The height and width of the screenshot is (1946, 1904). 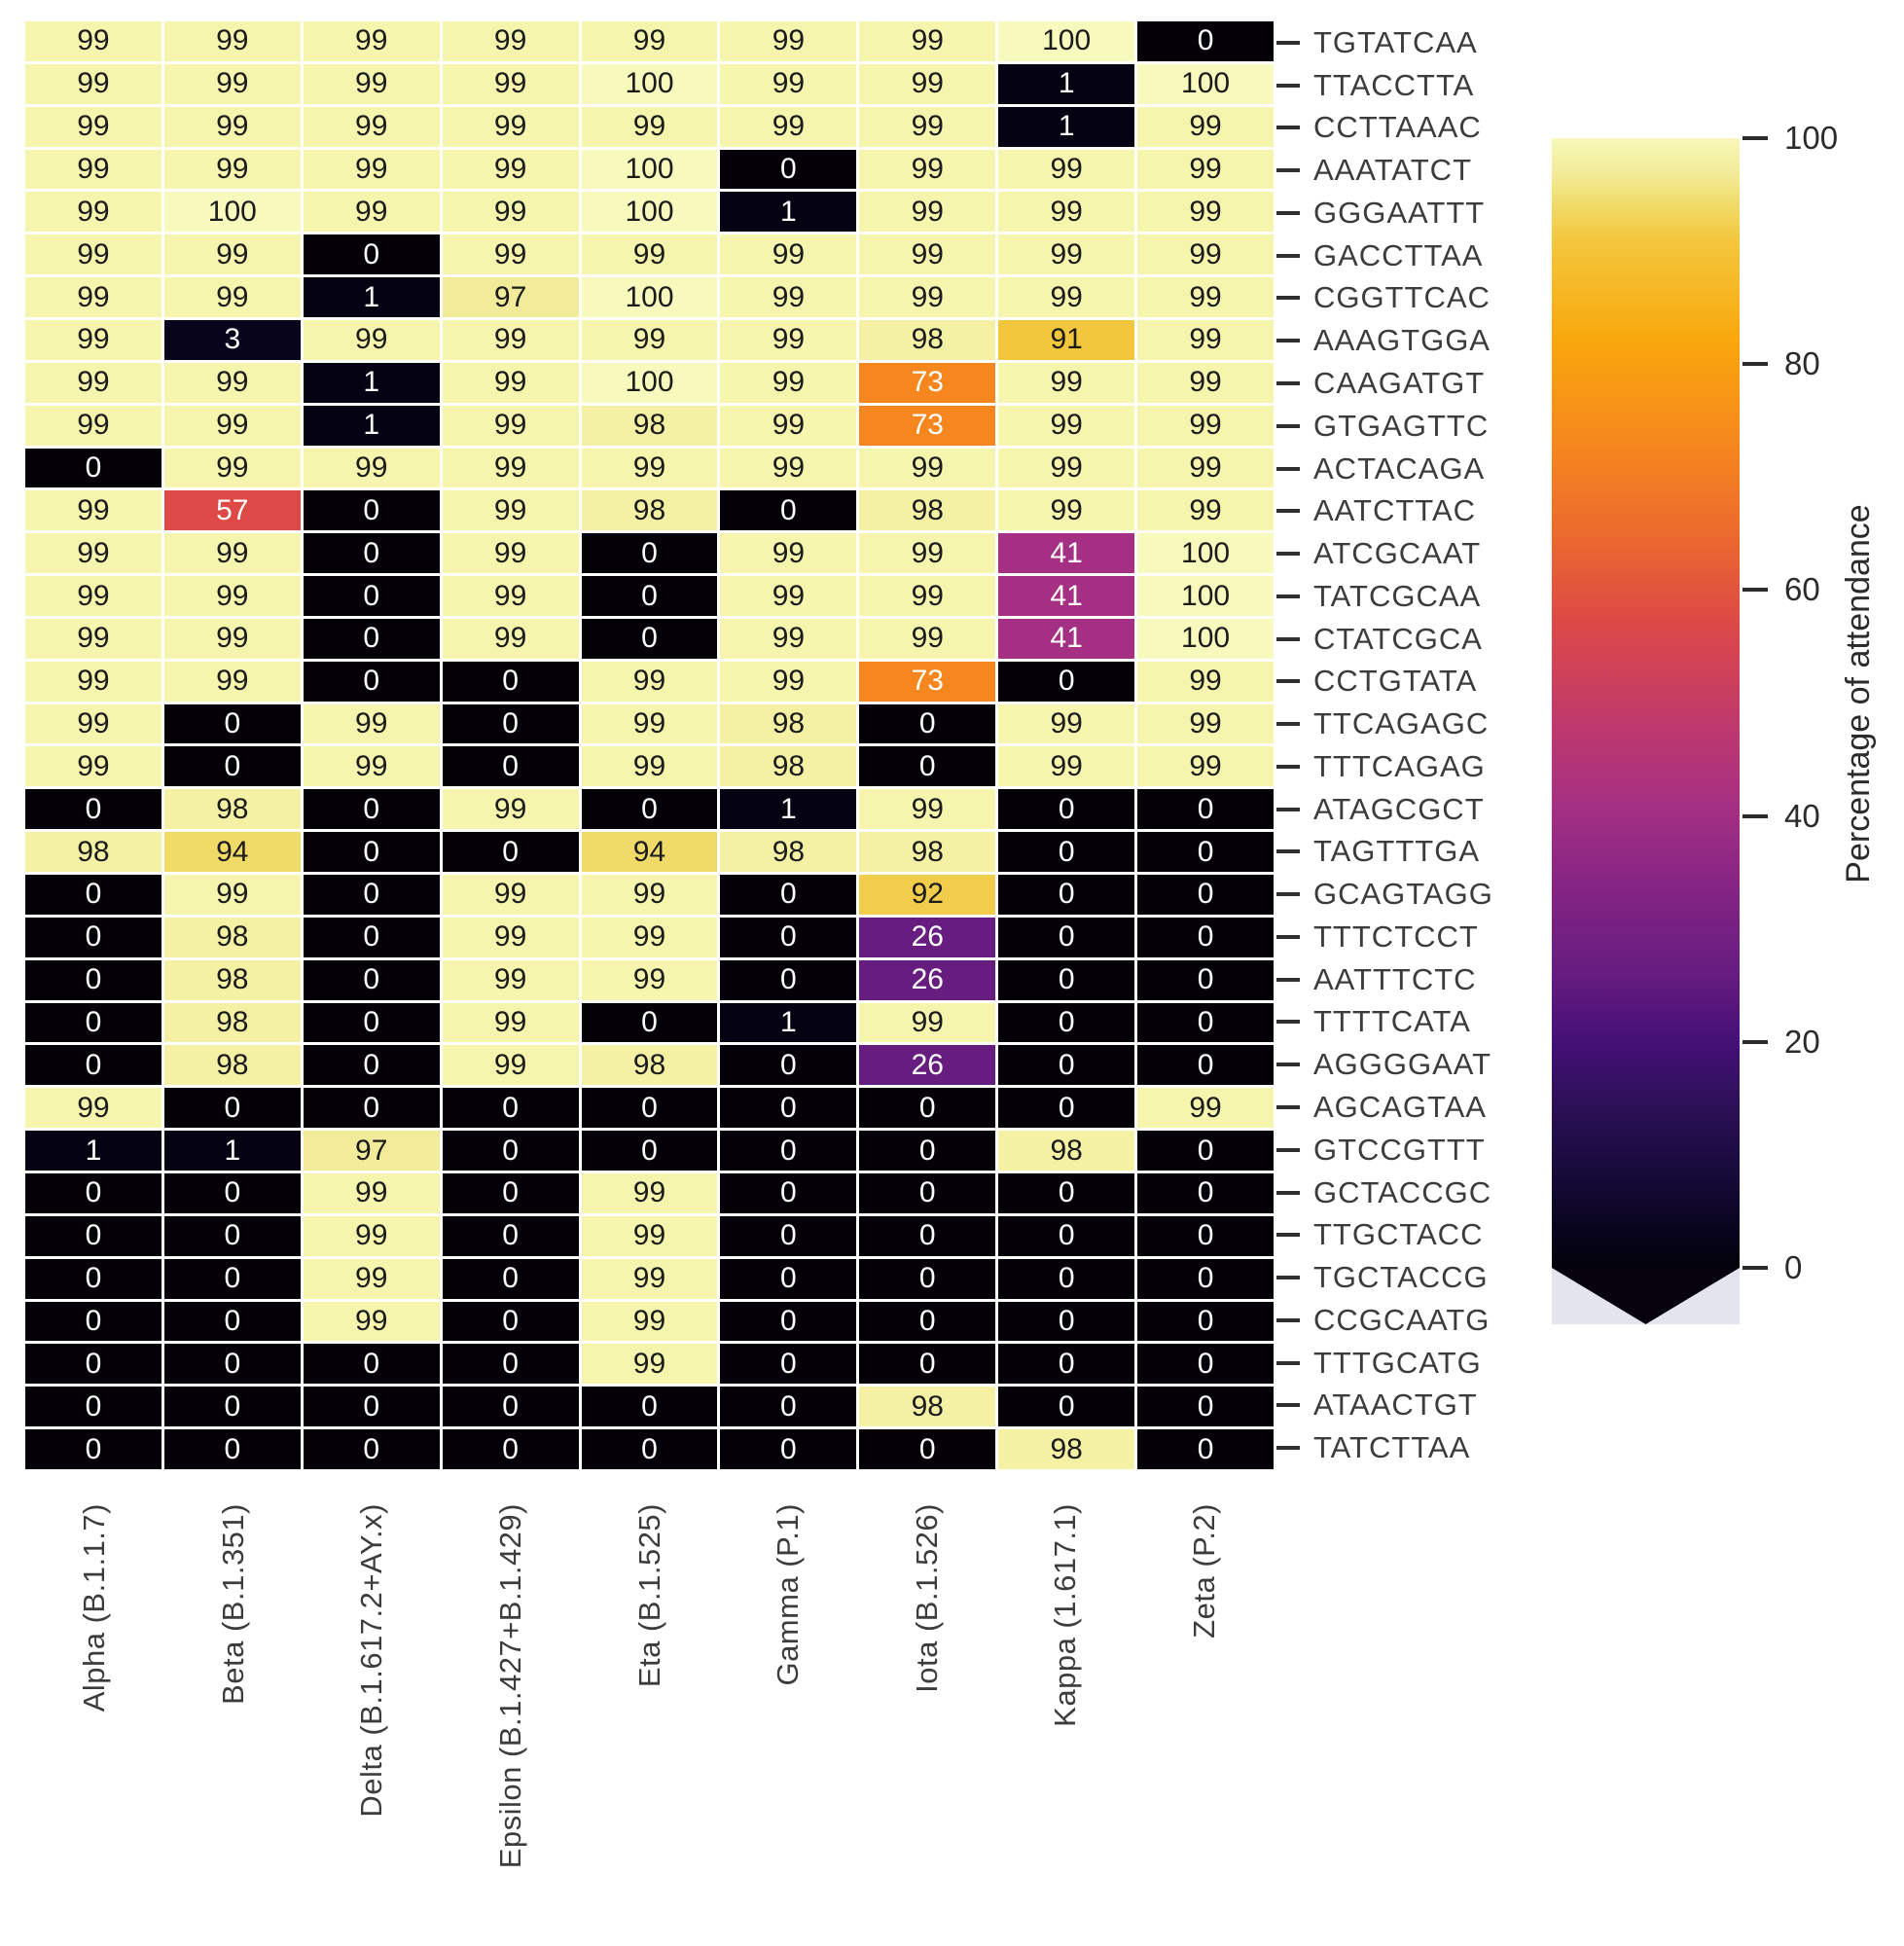 I want to click on row-label: TATCGCAA, so click(x=1397, y=595).